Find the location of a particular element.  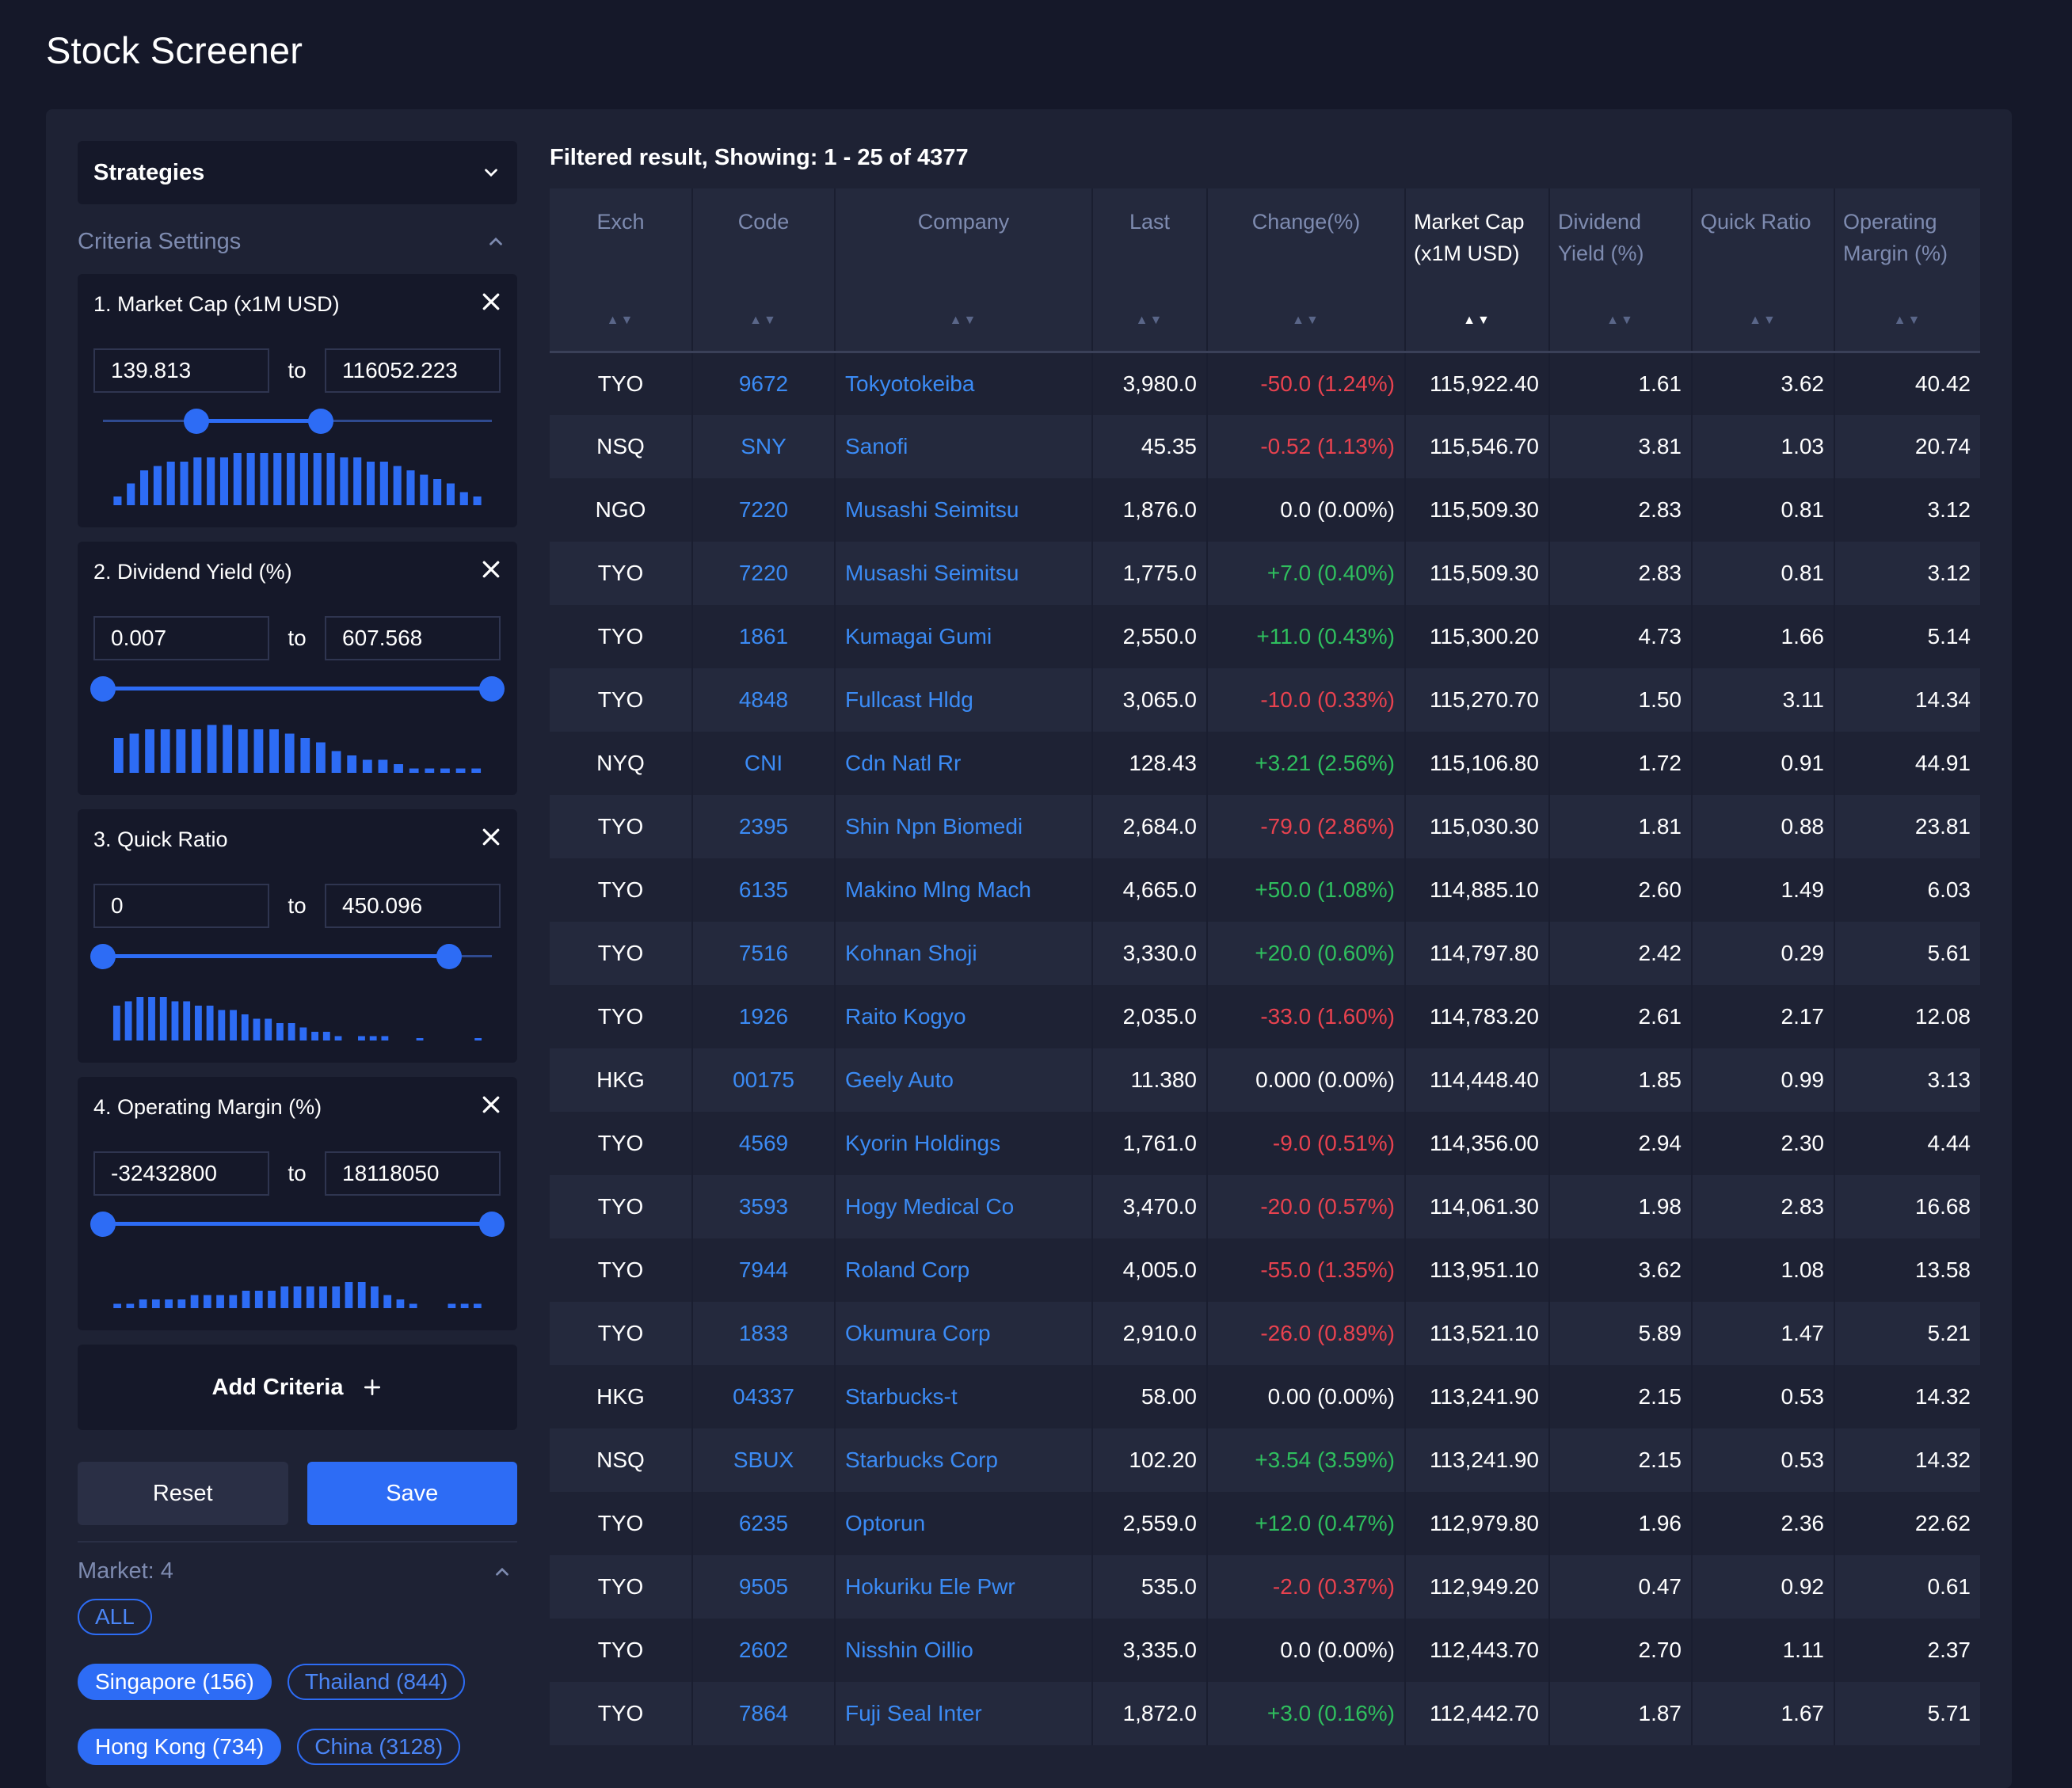

cell-company-link: Tokyotokeiba is located at coordinates (964, 383).